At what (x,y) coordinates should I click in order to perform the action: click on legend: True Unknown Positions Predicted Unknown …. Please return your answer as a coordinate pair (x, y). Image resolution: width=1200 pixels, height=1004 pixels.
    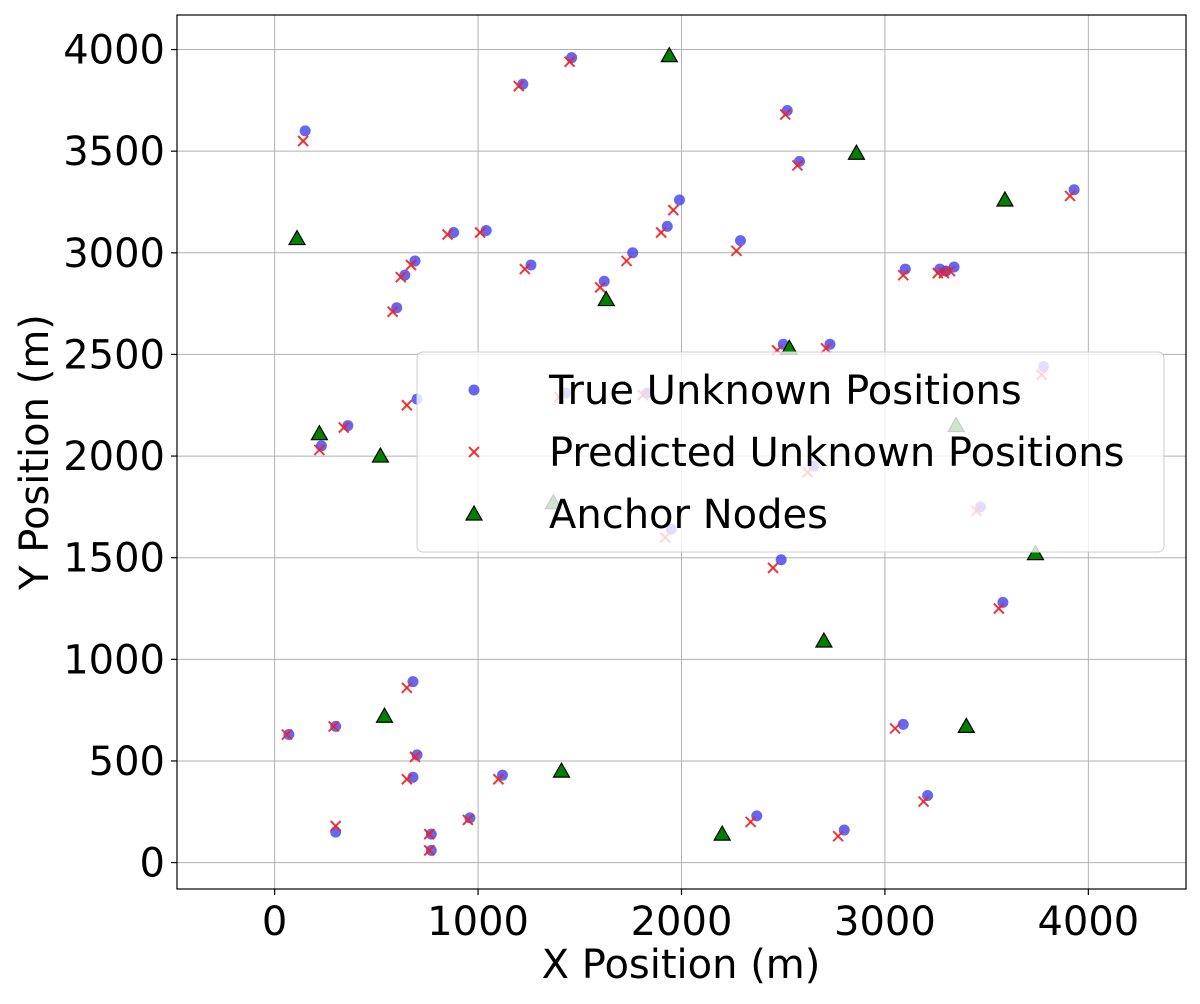
    Looking at the image, I should click on (790, 452).